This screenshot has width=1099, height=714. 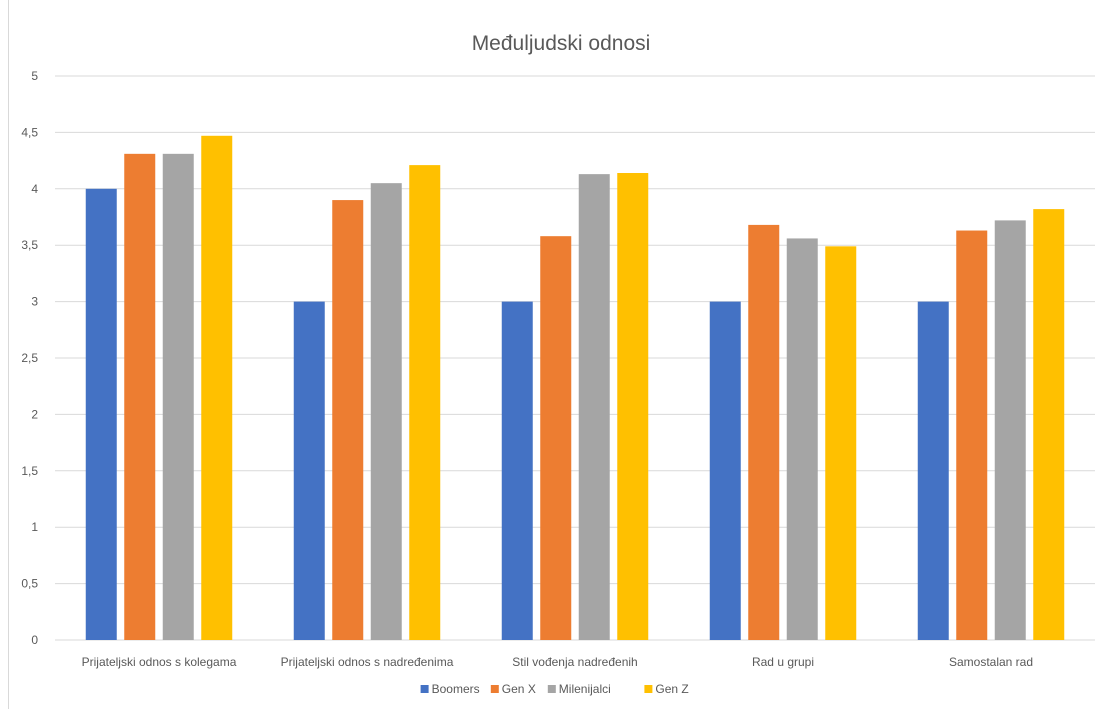 I want to click on legend-label: Milenijalci, so click(x=585, y=689).